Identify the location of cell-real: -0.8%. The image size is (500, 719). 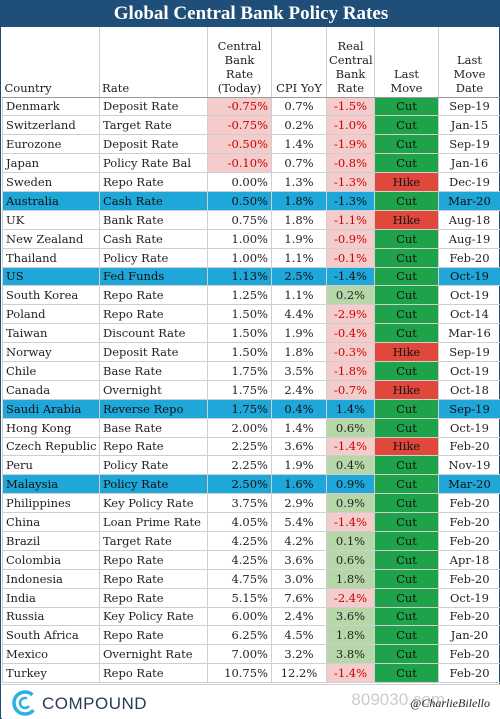
(350, 163).